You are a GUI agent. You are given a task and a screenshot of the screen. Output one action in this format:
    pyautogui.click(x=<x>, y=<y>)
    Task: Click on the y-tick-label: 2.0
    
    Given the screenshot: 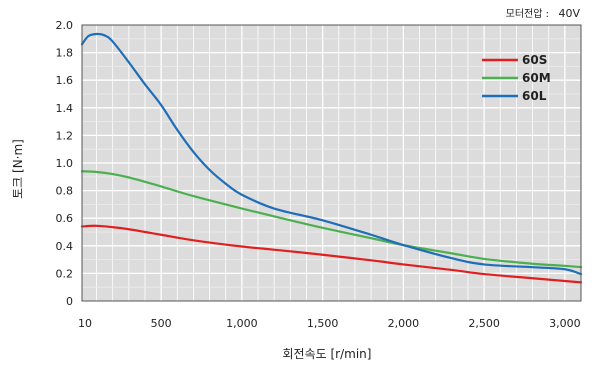 What is the action you would take?
    pyautogui.click(x=65, y=25)
    